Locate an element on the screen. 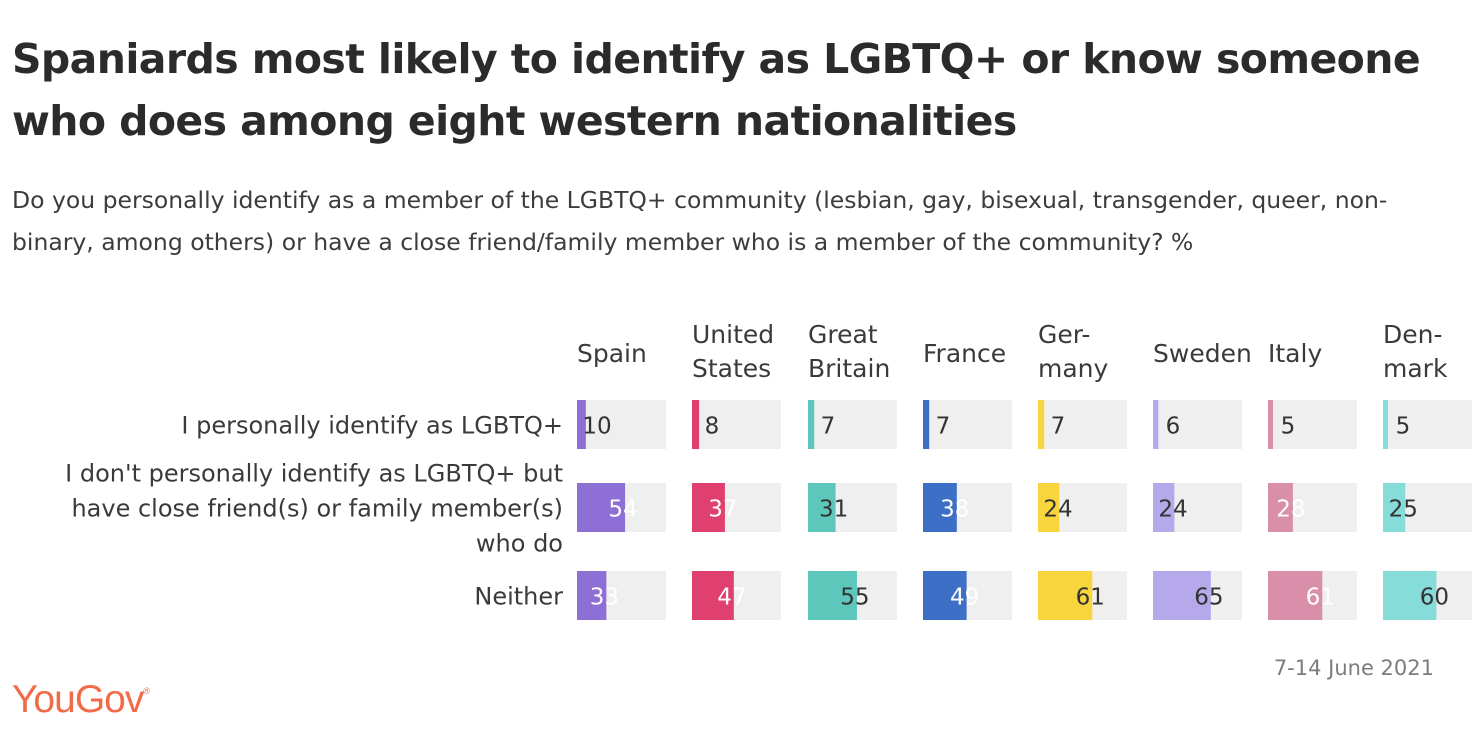  column-header: Ger-many is located at coordinates (1073, 351).